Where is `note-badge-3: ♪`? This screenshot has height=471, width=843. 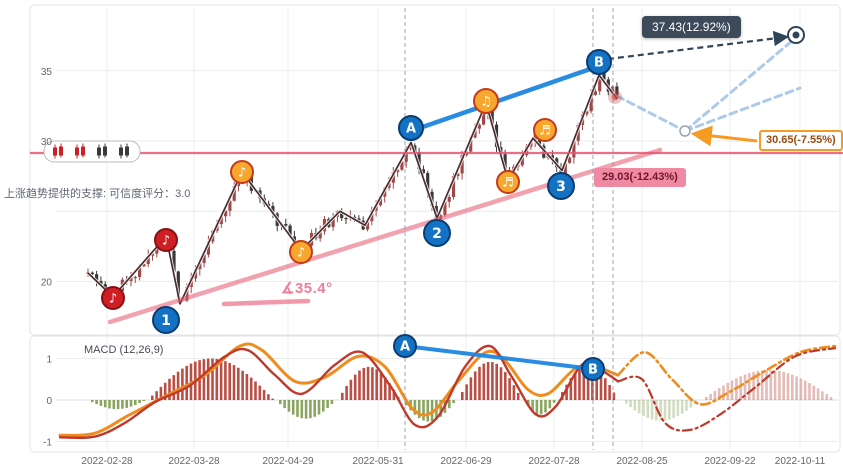 note-badge-3: ♪ is located at coordinates (242, 172).